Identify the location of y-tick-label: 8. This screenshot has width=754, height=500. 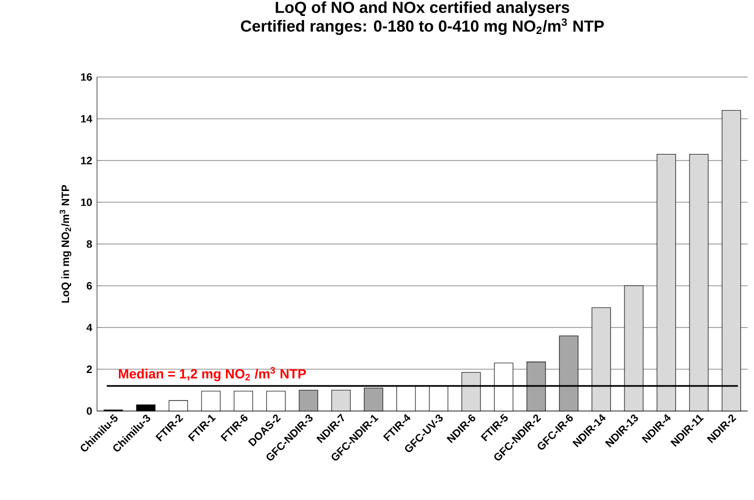
(89, 244).